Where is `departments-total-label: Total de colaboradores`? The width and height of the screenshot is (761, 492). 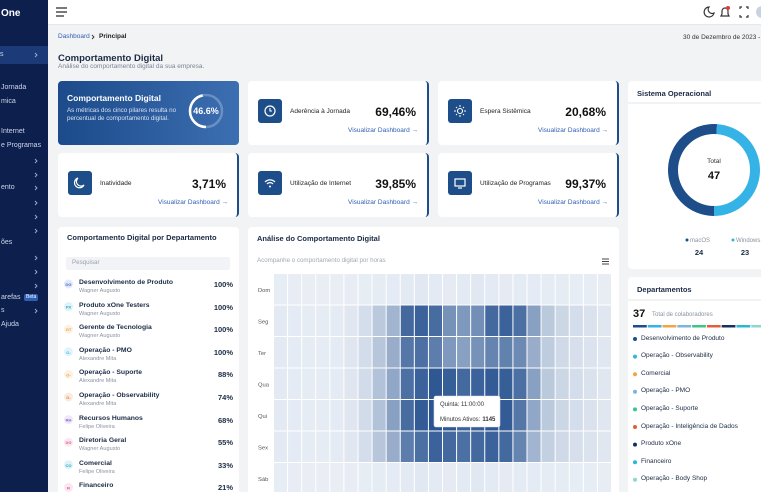 departments-total-label: Total de colaboradores is located at coordinates (682, 315).